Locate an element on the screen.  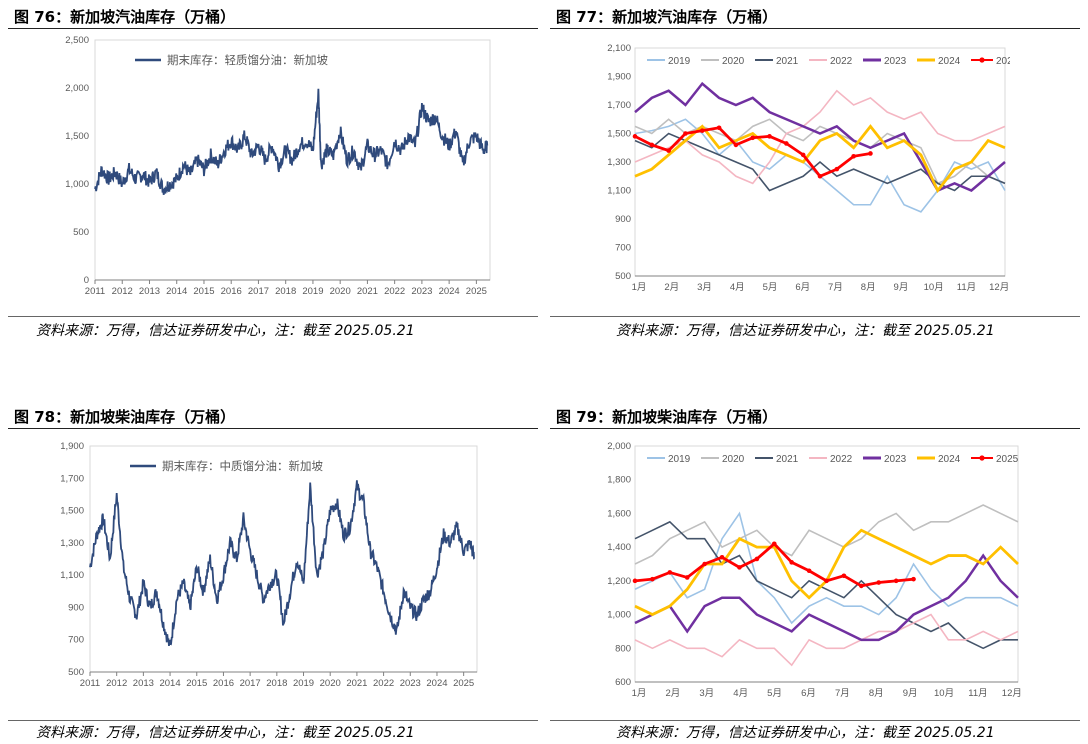
y-tick-label: 2,100 is located at coordinates (619, 48).